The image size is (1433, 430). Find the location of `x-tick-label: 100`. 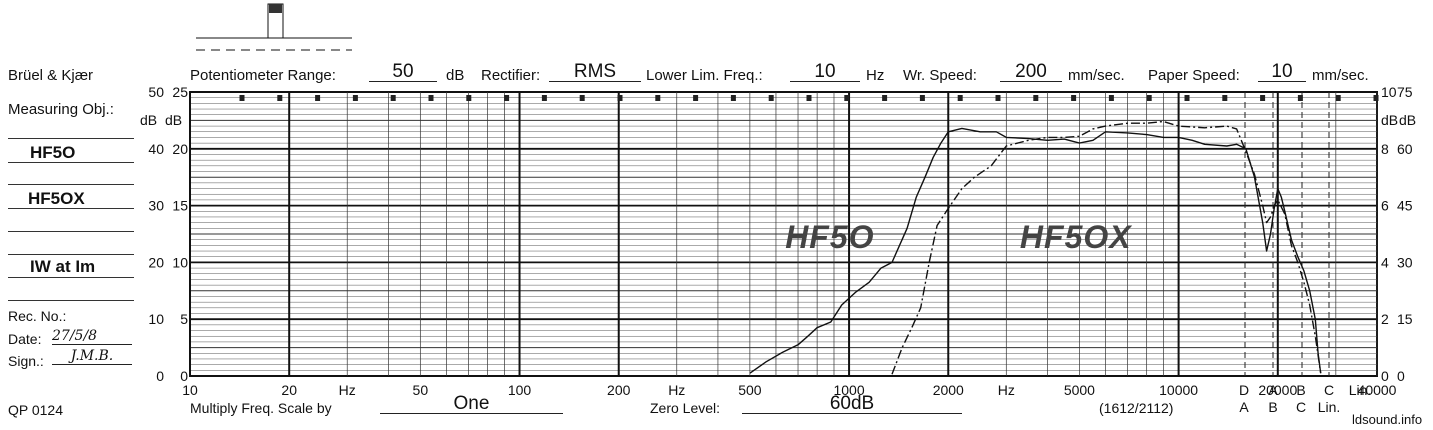

x-tick-label: 100 is located at coordinates (520, 390).